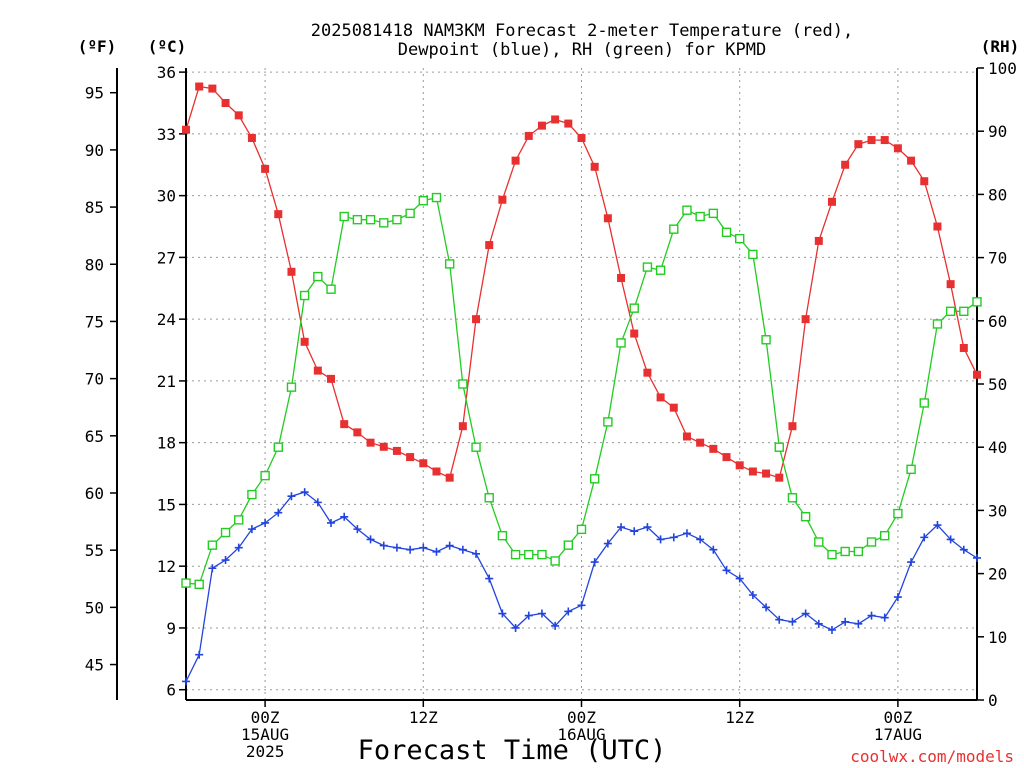  What do you see at coordinates (512, 750) in the screenshot?
I see `x-axis-title: Forecast Time (UTC)` at bounding box center [512, 750].